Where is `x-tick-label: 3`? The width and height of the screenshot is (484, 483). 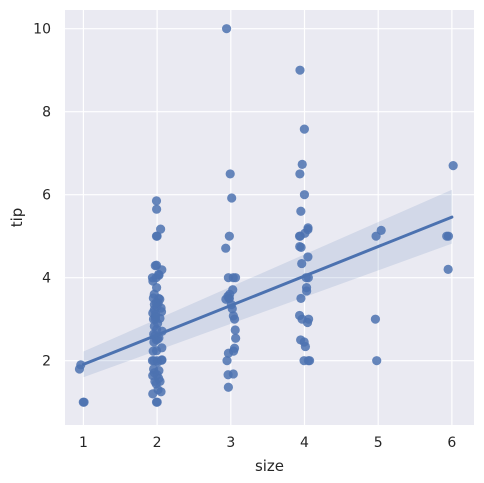 x-tick-label: 3 is located at coordinates (230, 443).